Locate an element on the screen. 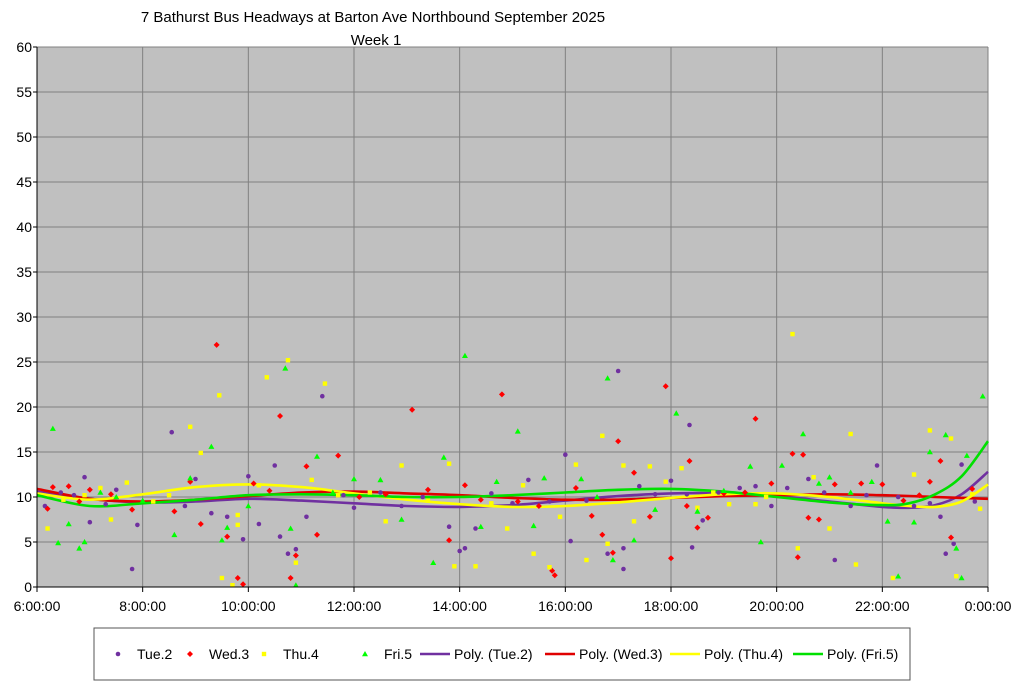 The height and width of the screenshot is (687, 1024). y-tick-label: 15 is located at coordinates (24, 452).